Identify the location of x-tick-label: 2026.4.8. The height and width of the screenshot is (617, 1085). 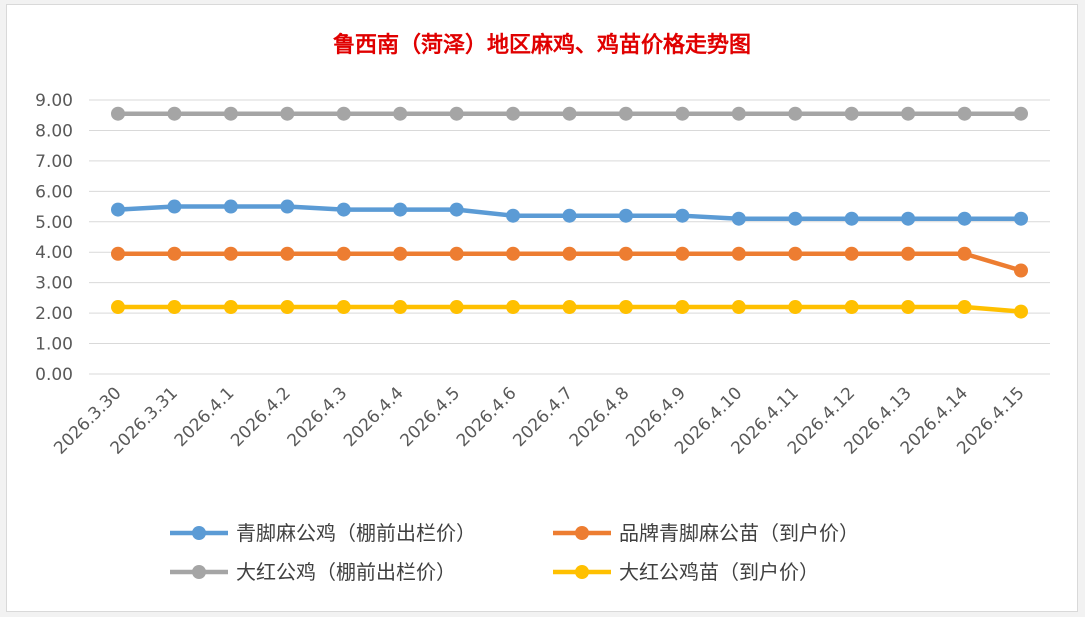
(600, 417).